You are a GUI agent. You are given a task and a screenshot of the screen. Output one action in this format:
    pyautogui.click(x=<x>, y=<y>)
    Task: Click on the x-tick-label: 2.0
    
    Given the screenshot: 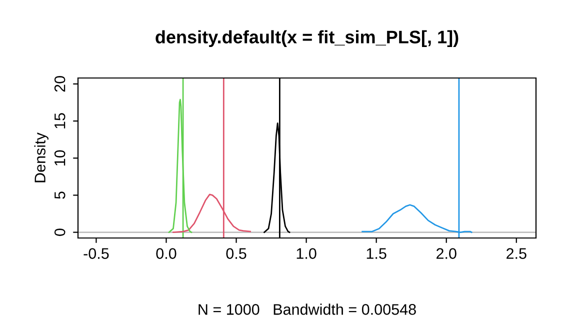 What is the action you would take?
    pyautogui.click(x=446, y=253)
    